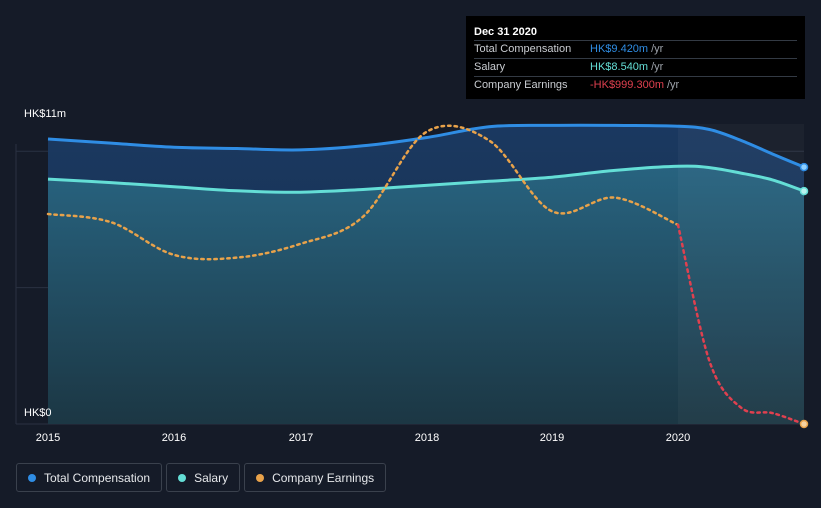 The width and height of the screenshot is (821, 508). What do you see at coordinates (97, 477) in the screenshot?
I see `legend-label: Total Compensation` at bounding box center [97, 477].